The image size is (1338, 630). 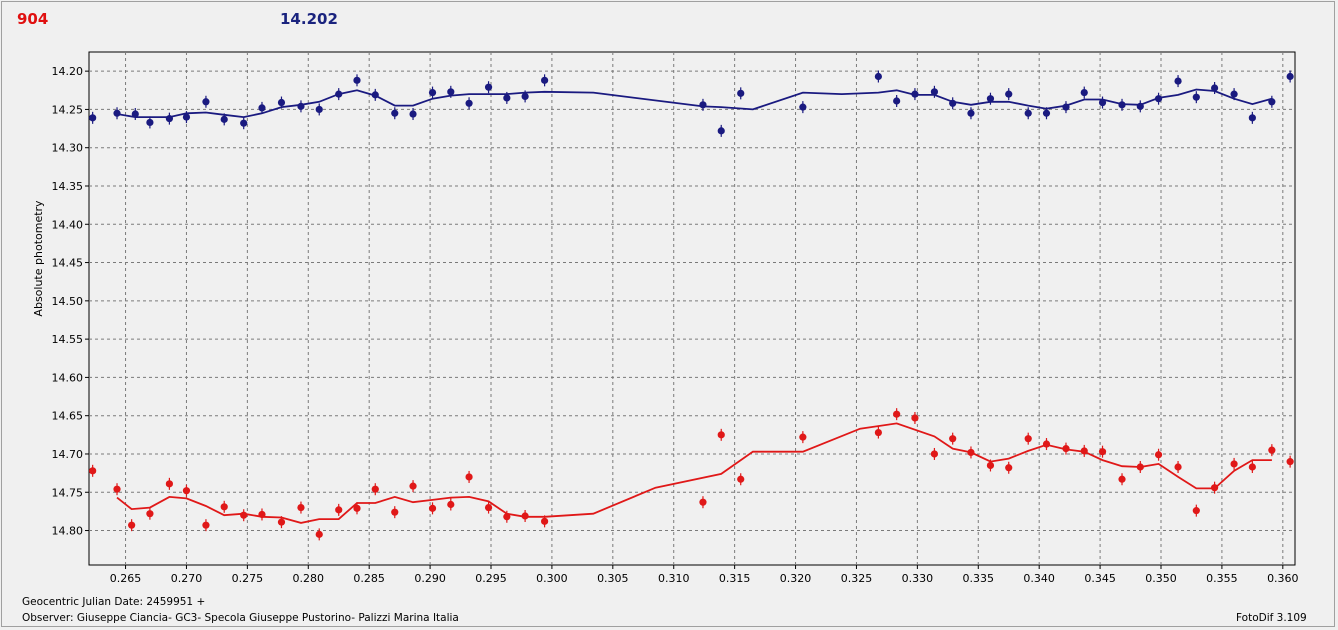 I want to click on x-tick-label: 0.290, so click(x=430, y=578).